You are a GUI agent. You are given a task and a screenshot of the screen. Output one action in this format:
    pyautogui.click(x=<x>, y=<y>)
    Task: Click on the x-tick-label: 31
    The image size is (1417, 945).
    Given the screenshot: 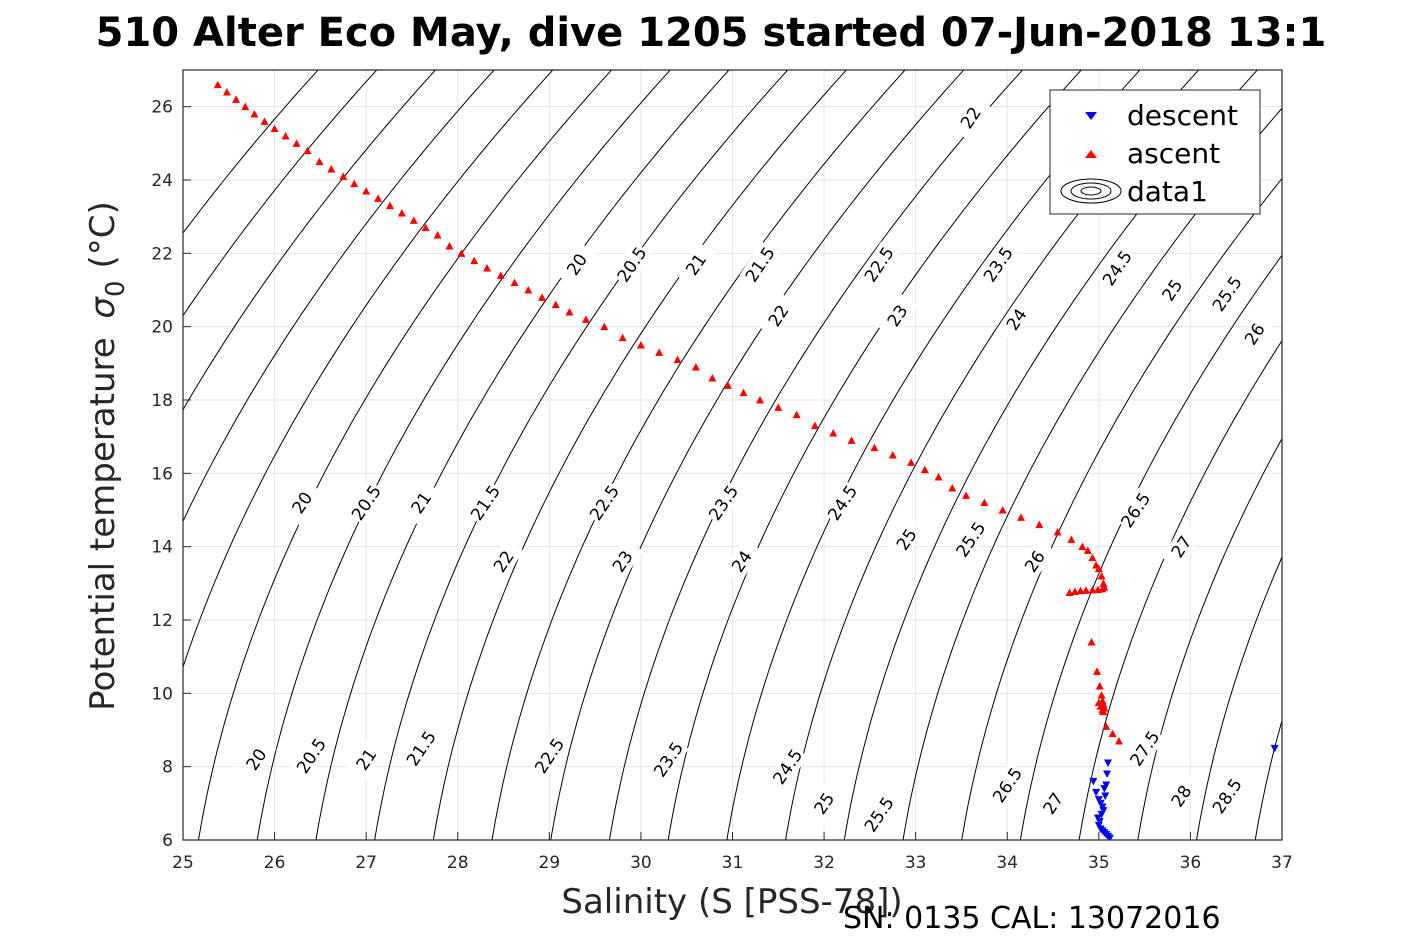 What is the action you would take?
    pyautogui.click(x=733, y=863)
    